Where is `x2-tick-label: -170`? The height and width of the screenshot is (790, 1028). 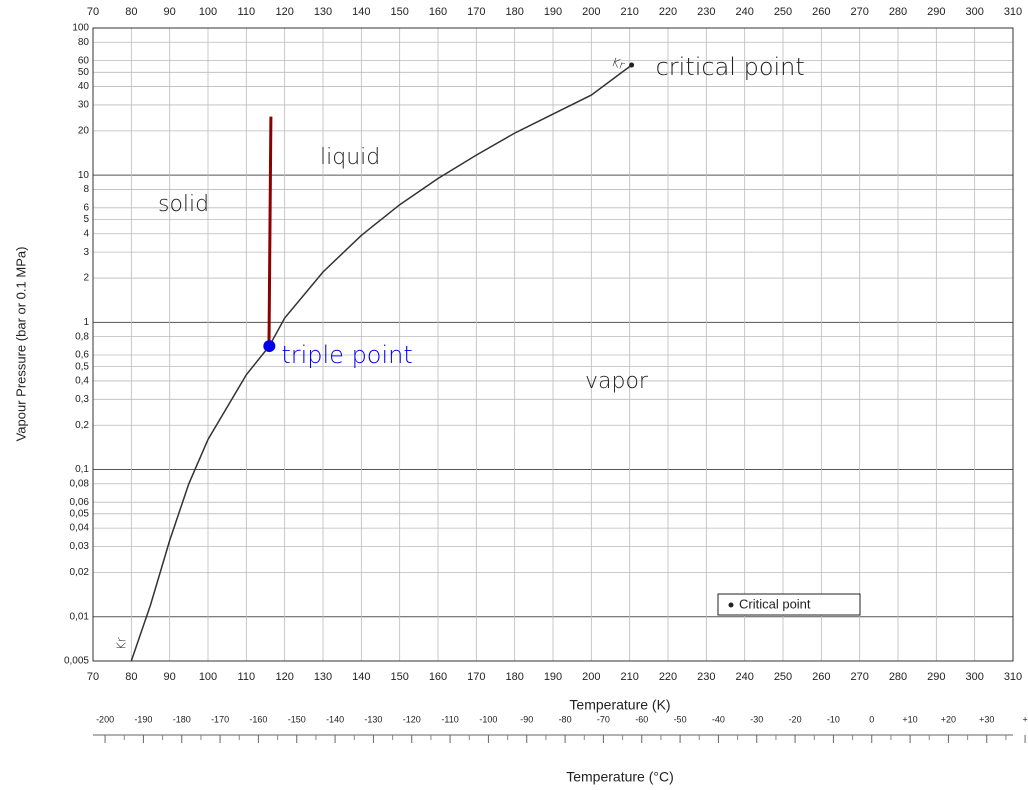 x2-tick-label: -170 is located at coordinates (220, 719).